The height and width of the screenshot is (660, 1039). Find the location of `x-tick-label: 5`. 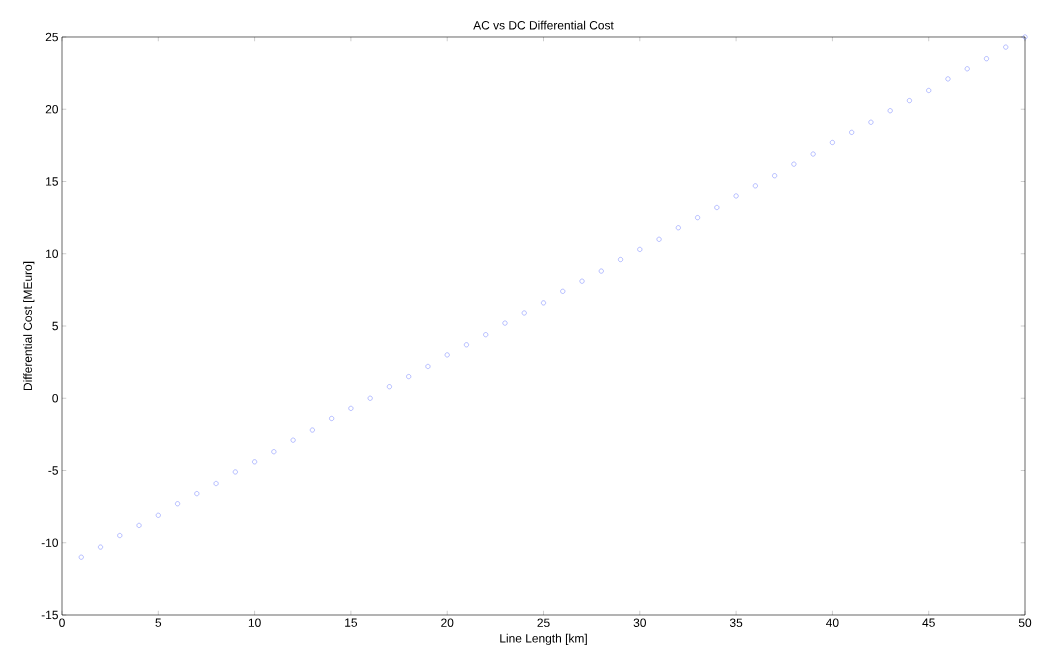

x-tick-label: 5 is located at coordinates (158, 622).